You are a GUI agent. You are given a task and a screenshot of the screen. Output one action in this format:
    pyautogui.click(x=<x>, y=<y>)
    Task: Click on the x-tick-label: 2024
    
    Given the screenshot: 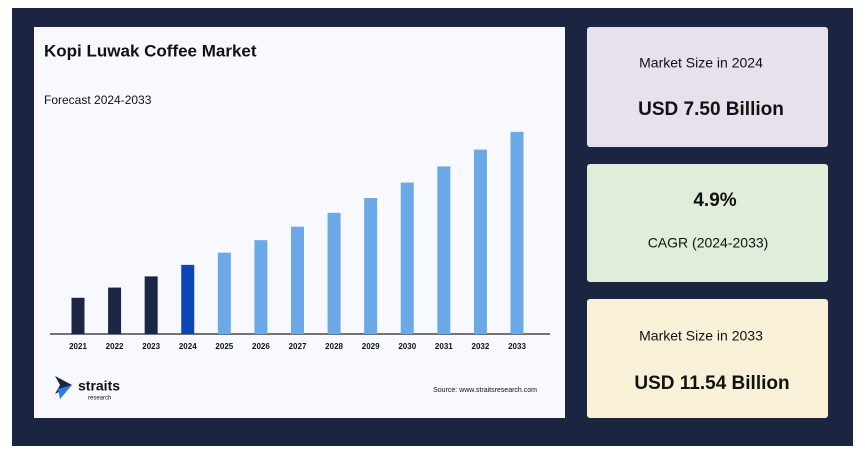 What is the action you would take?
    pyautogui.click(x=188, y=346)
    